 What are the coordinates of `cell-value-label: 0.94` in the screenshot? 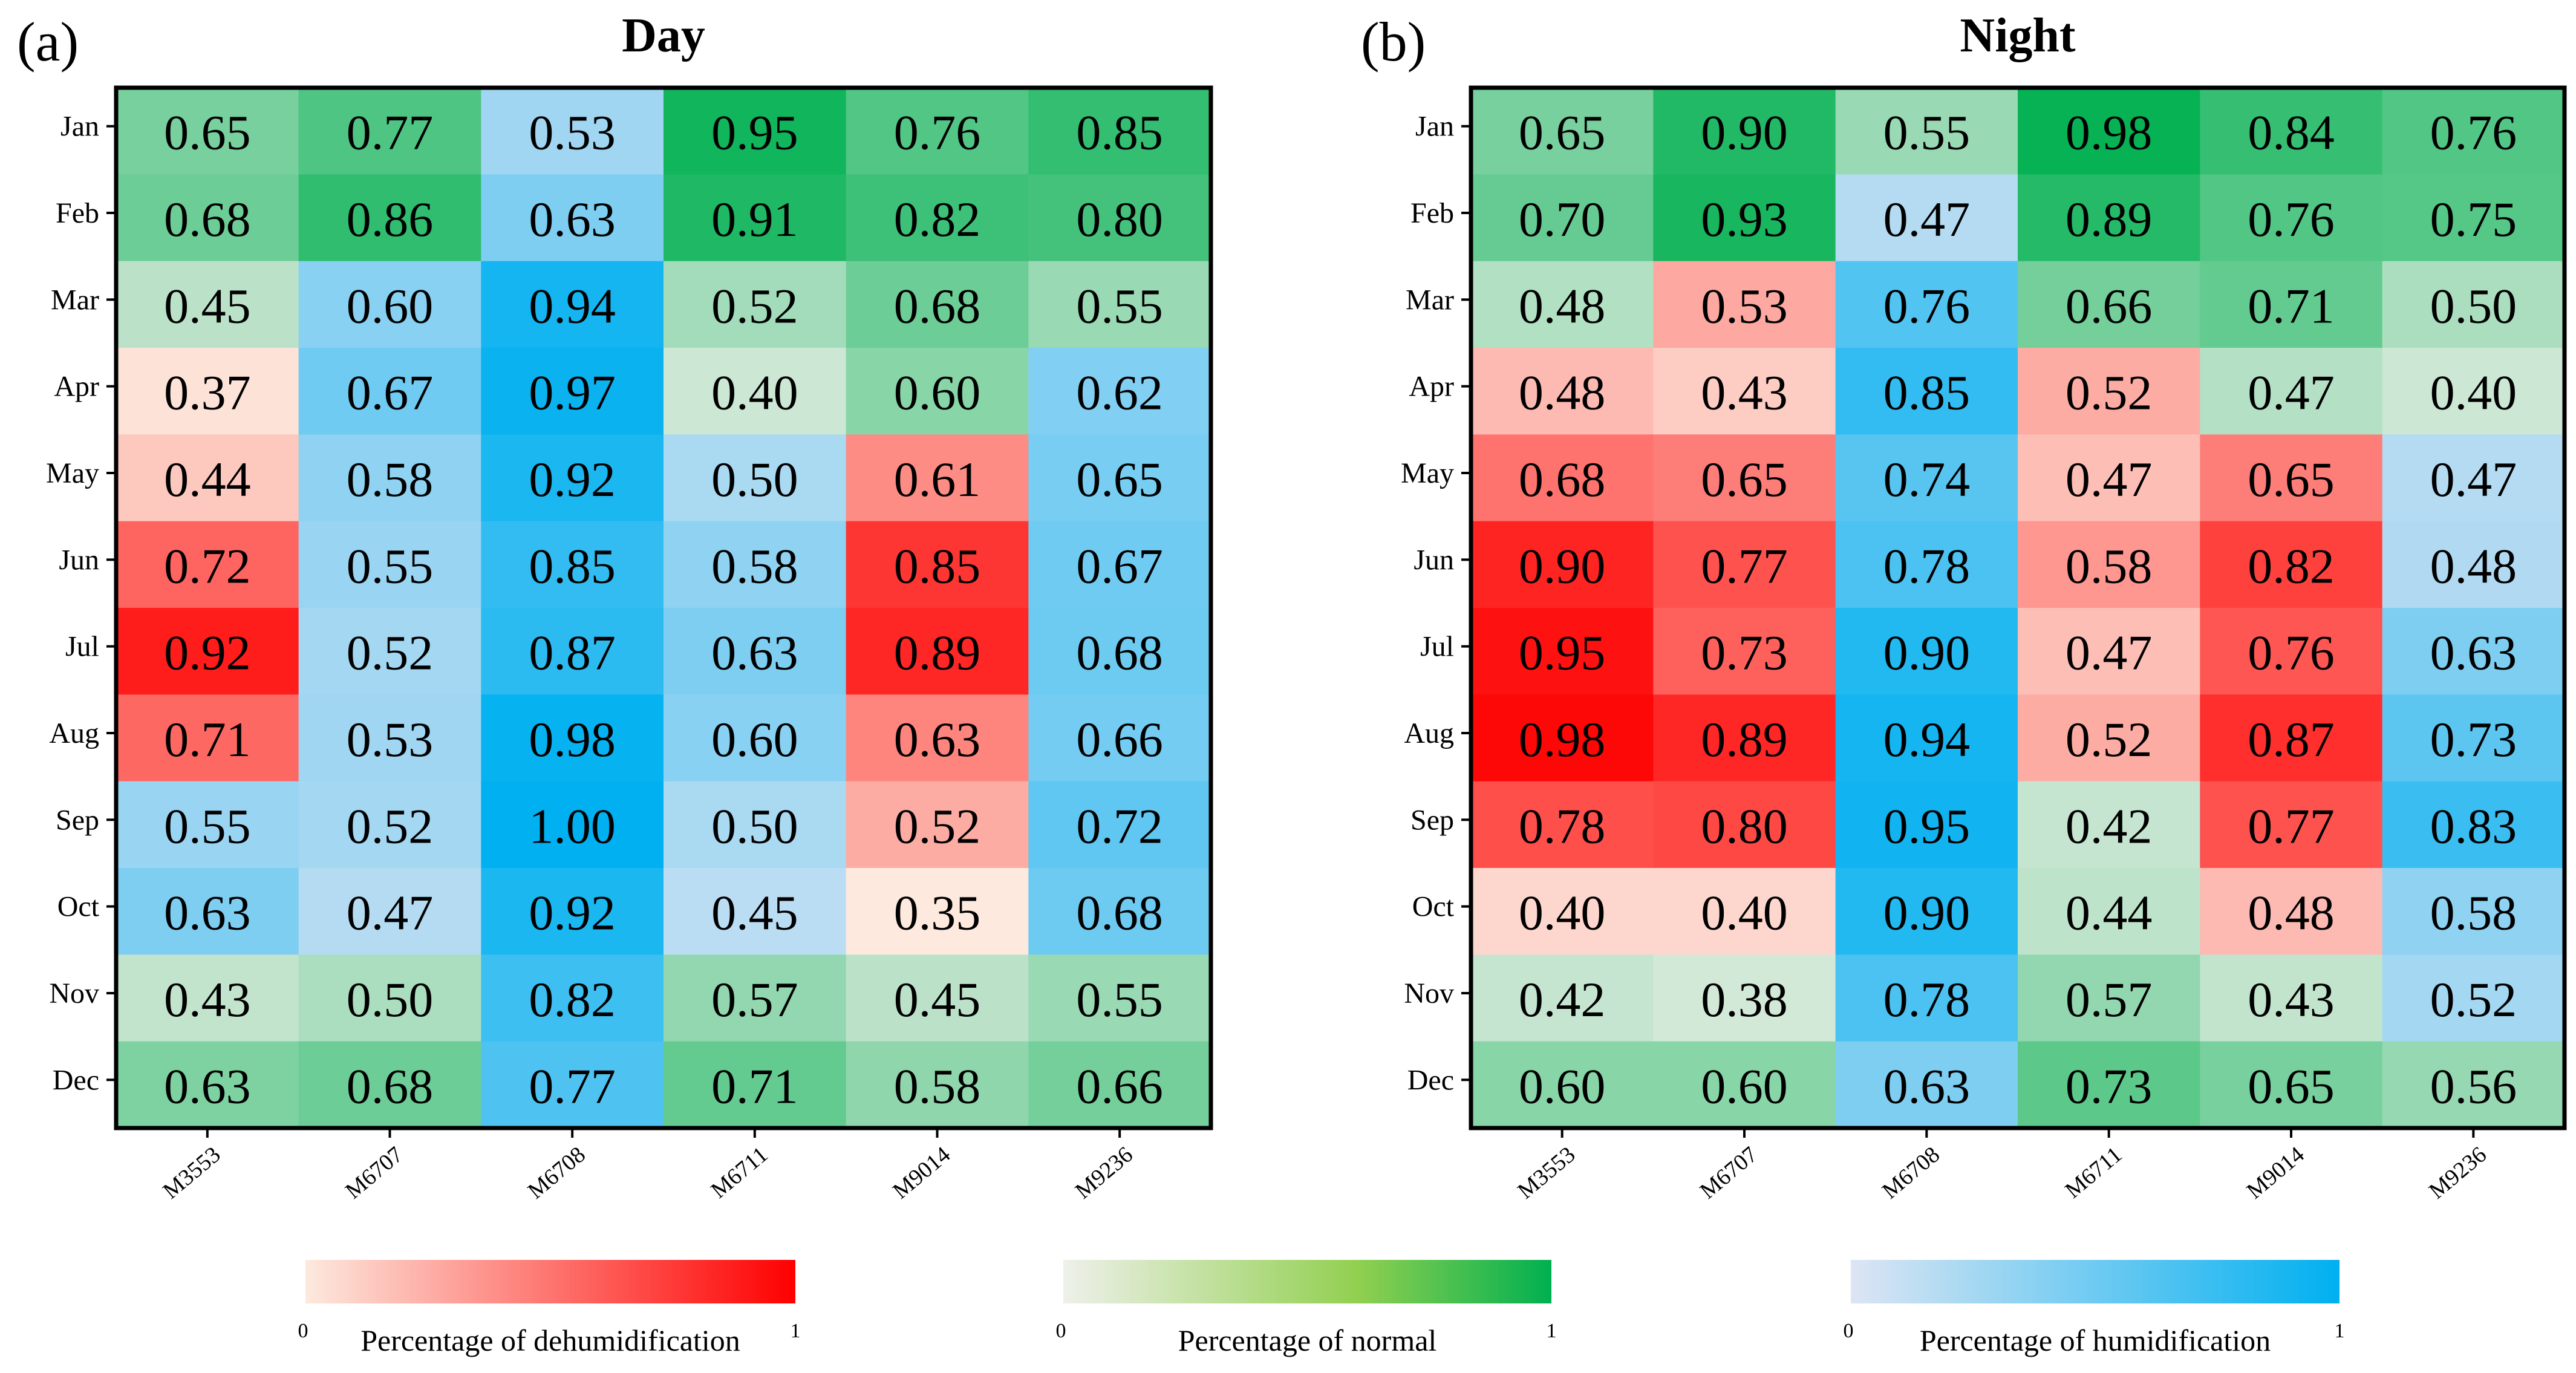 It's located at (1927, 739).